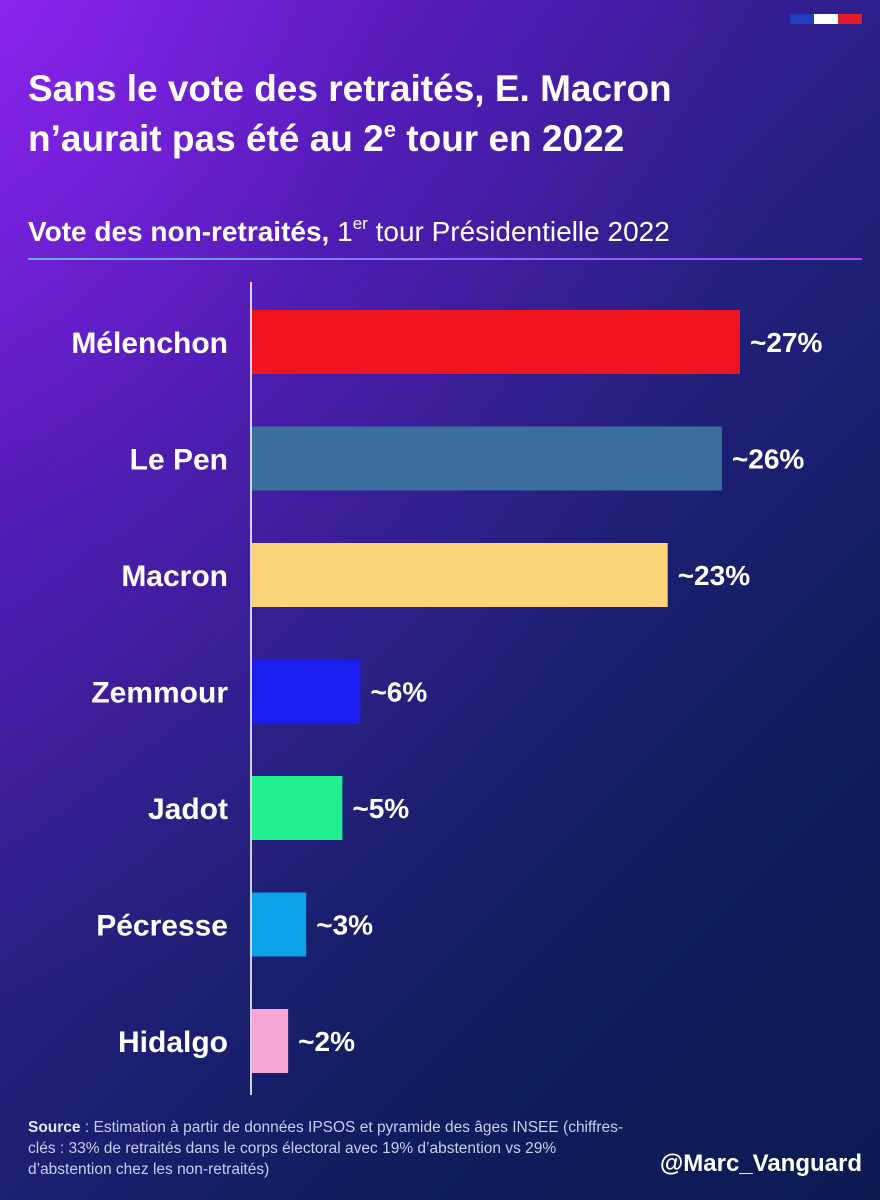 The image size is (880, 1200). What do you see at coordinates (380, 808) in the screenshot?
I see `value-label: ~5%` at bounding box center [380, 808].